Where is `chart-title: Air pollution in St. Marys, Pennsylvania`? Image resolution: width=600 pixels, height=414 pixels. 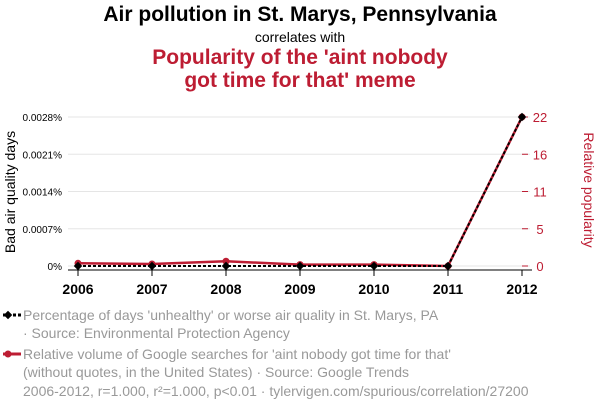 chart-title: Air pollution in St. Marys, Pennsylvania is located at coordinates (300, 14).